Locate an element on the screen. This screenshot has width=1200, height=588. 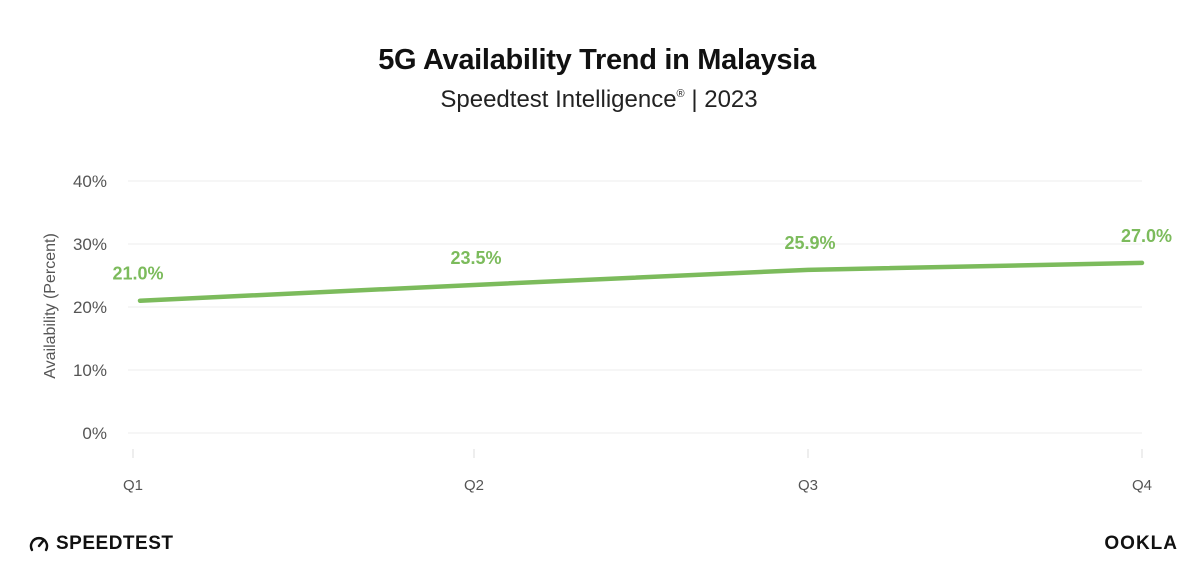
y-tick-label: 20% is located at coordinates (90, 307).